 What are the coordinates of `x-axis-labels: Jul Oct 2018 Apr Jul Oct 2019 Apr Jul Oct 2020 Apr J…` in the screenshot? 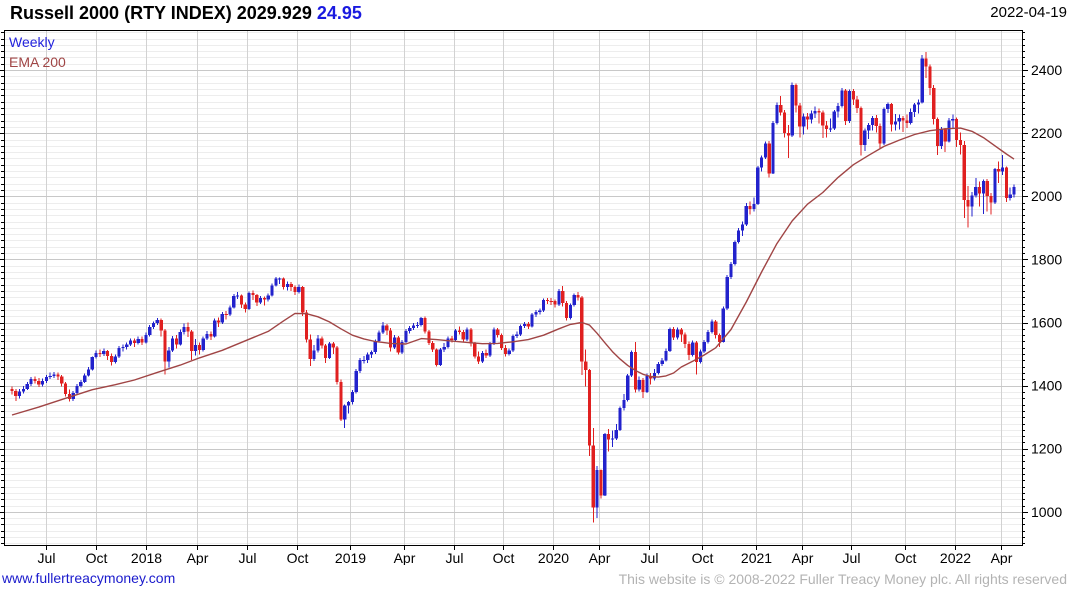 It's located at (525, 557).